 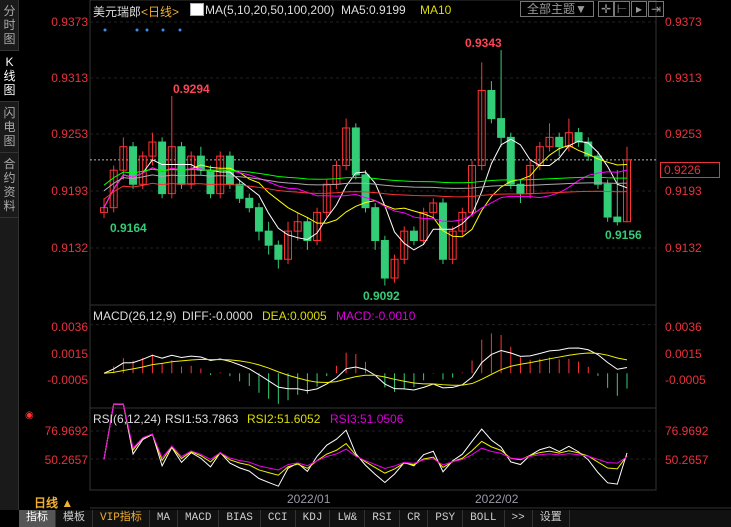 I want to click on diff-line, so click(x=365, y=369).